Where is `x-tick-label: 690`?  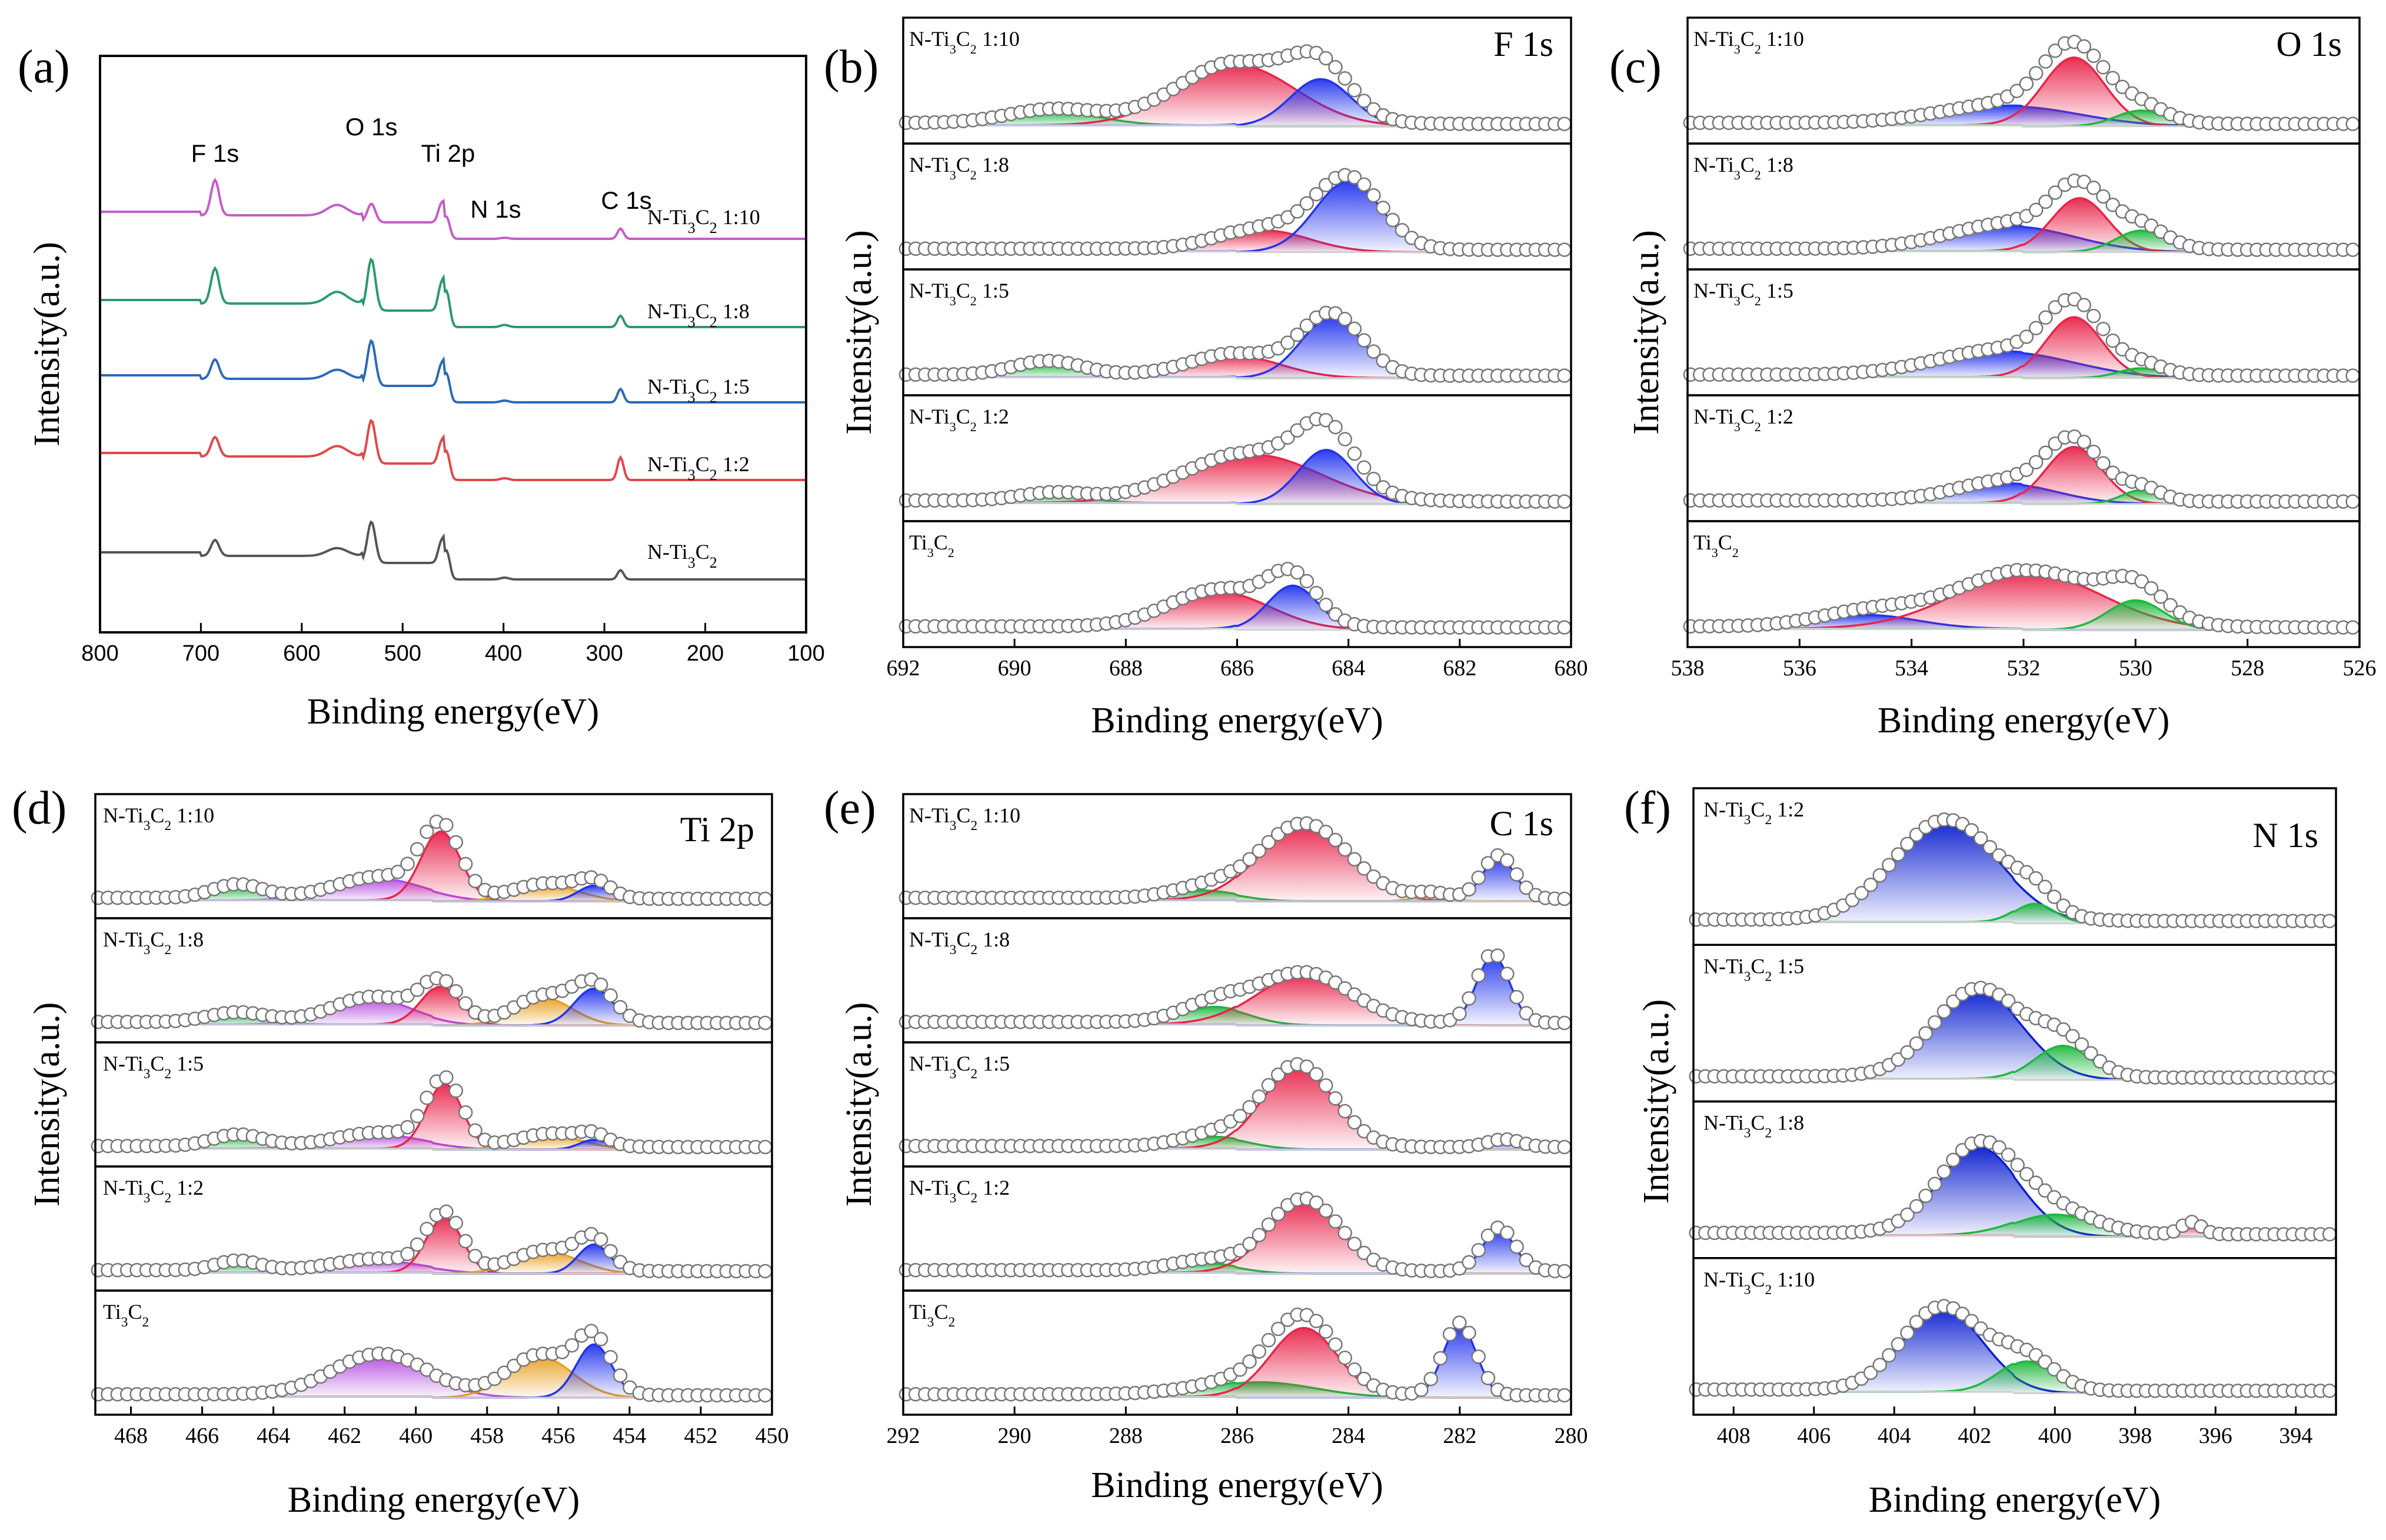
x-tick-label: 690 is located at coordinates (1015, 668).